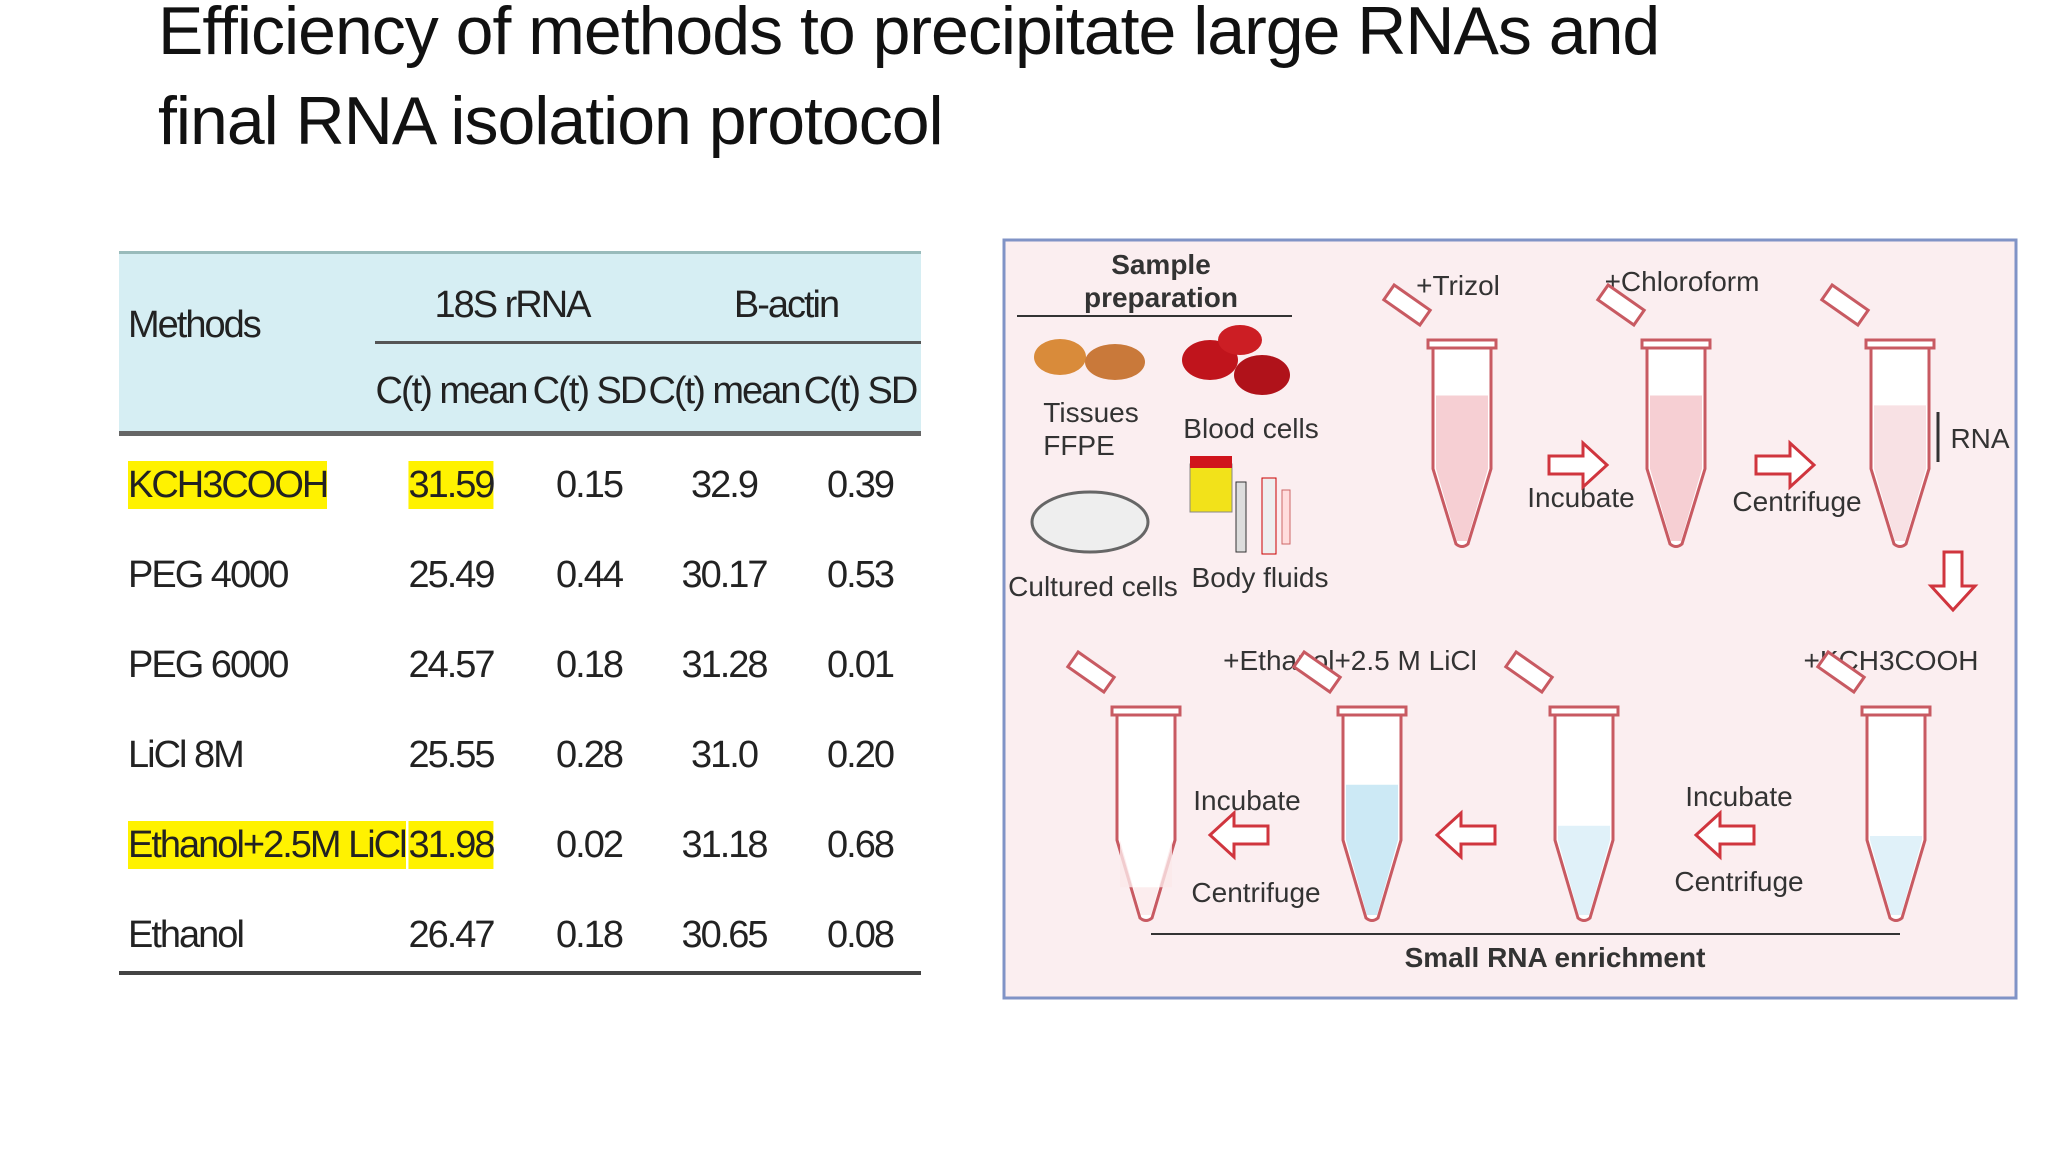  What do you see at coordinates (551, 121) in the screenshot?
I see `title-line: final RNA isolation protocol` at bounding box center [551, 121].